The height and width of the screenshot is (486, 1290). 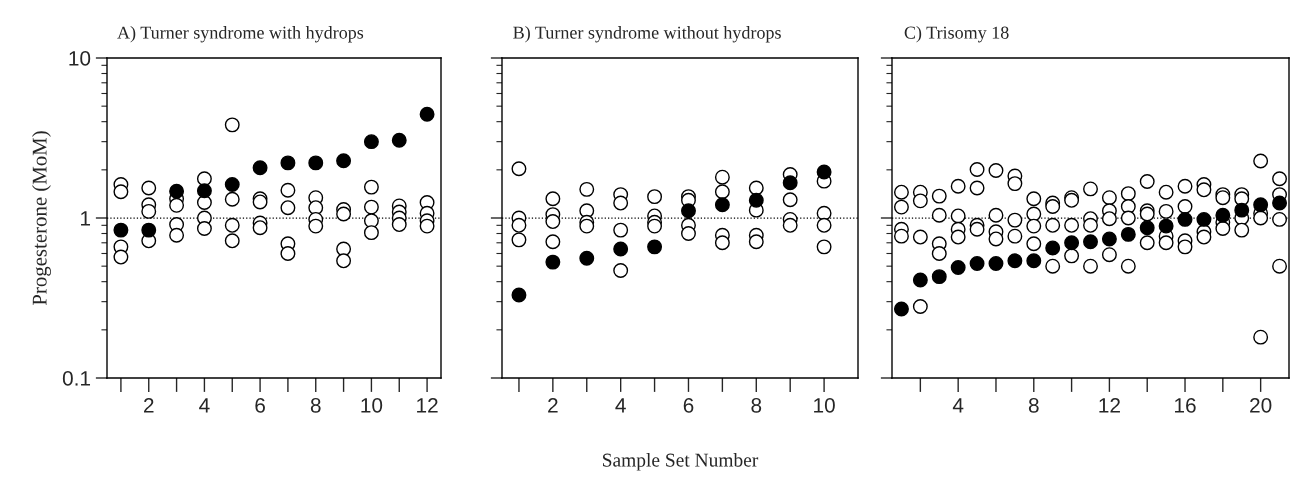 I want to click on chart-title: B) Turner syndrome without hydrops, so click(x=647, y=34).